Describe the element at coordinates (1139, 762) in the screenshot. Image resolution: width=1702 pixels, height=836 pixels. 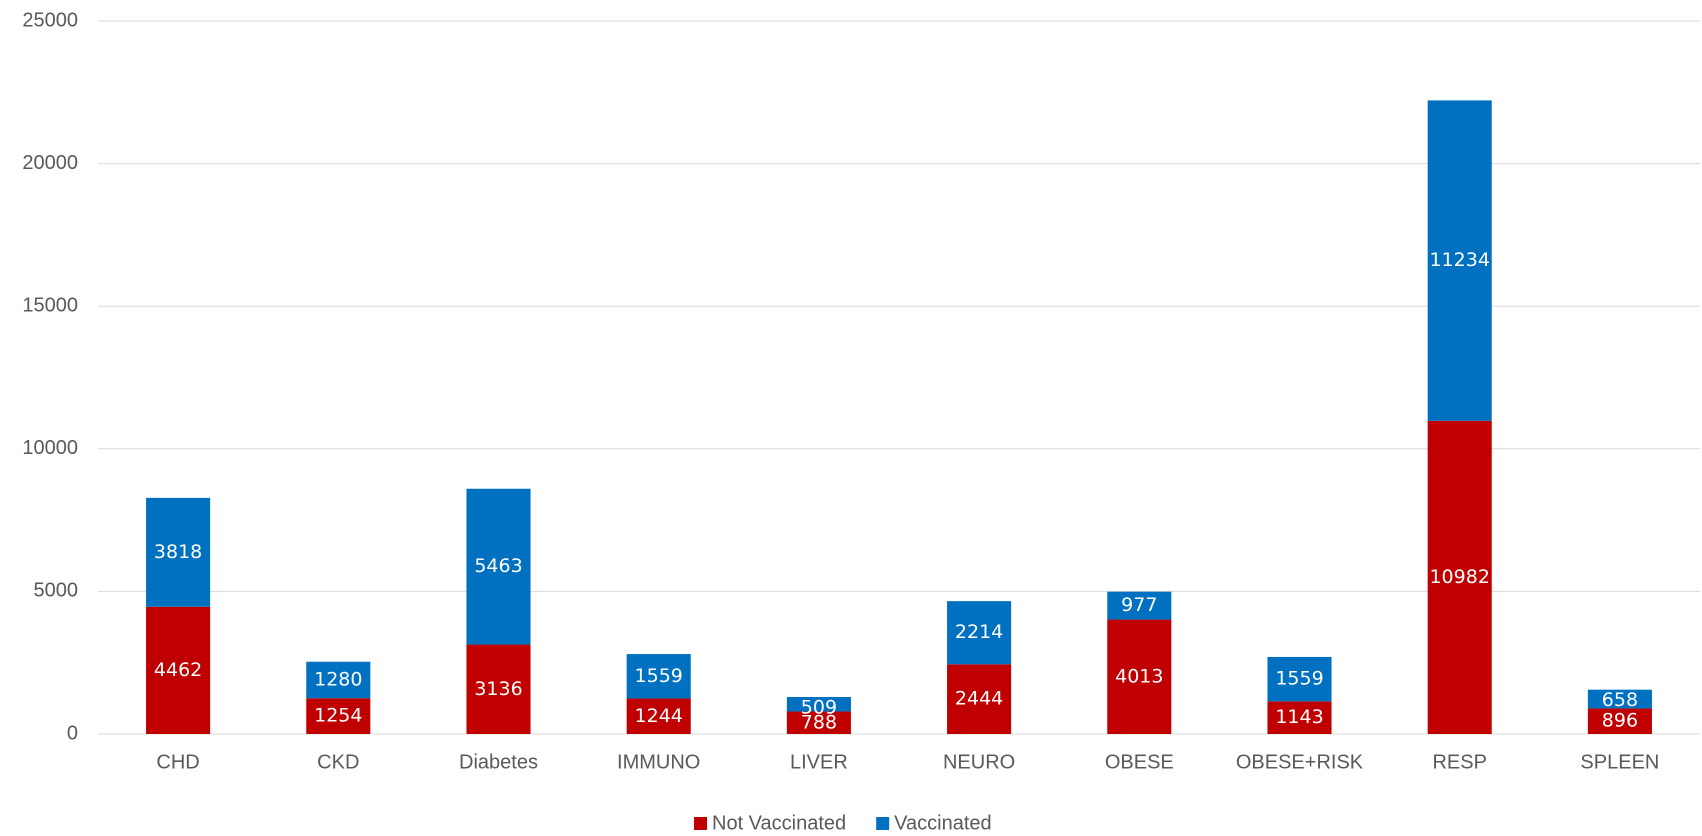
I see `x-tick-label: OBESE` at that location.